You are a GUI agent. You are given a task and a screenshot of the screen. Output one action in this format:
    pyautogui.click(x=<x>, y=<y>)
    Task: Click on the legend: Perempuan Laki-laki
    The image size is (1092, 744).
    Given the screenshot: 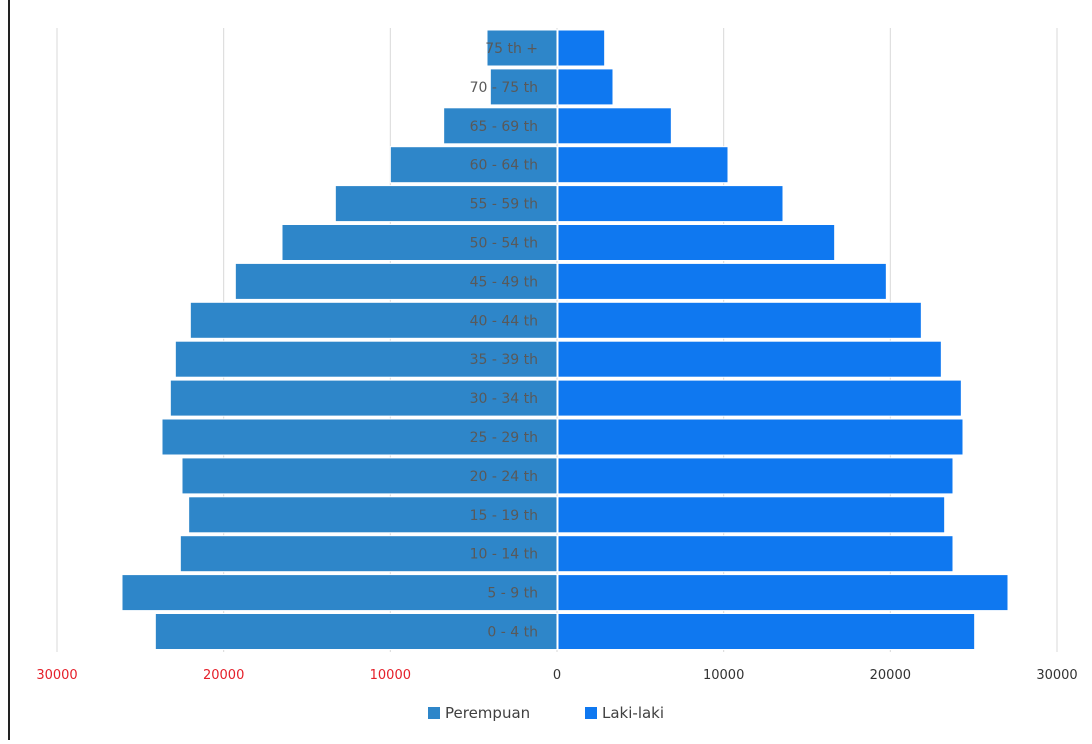 What is the action you would take?
    pyautogui.click(x=546, y=713)
    